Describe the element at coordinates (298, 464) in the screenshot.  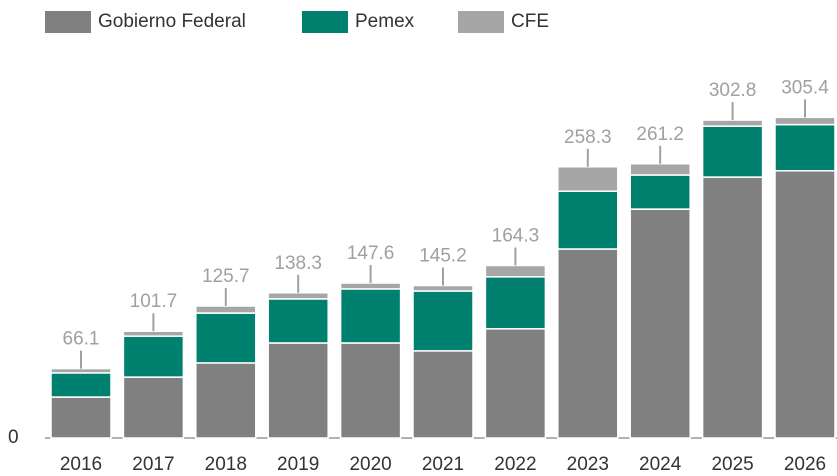
I see `x-tick-label: 2019` at that location.